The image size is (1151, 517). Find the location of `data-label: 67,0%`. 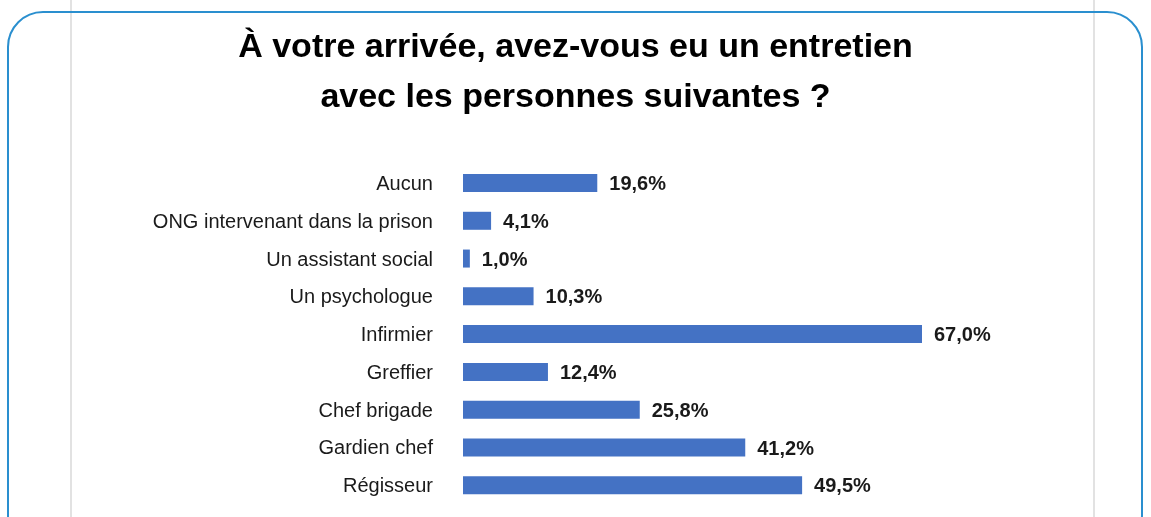

data-label: 67,0% is located at coordinates (962, 334).